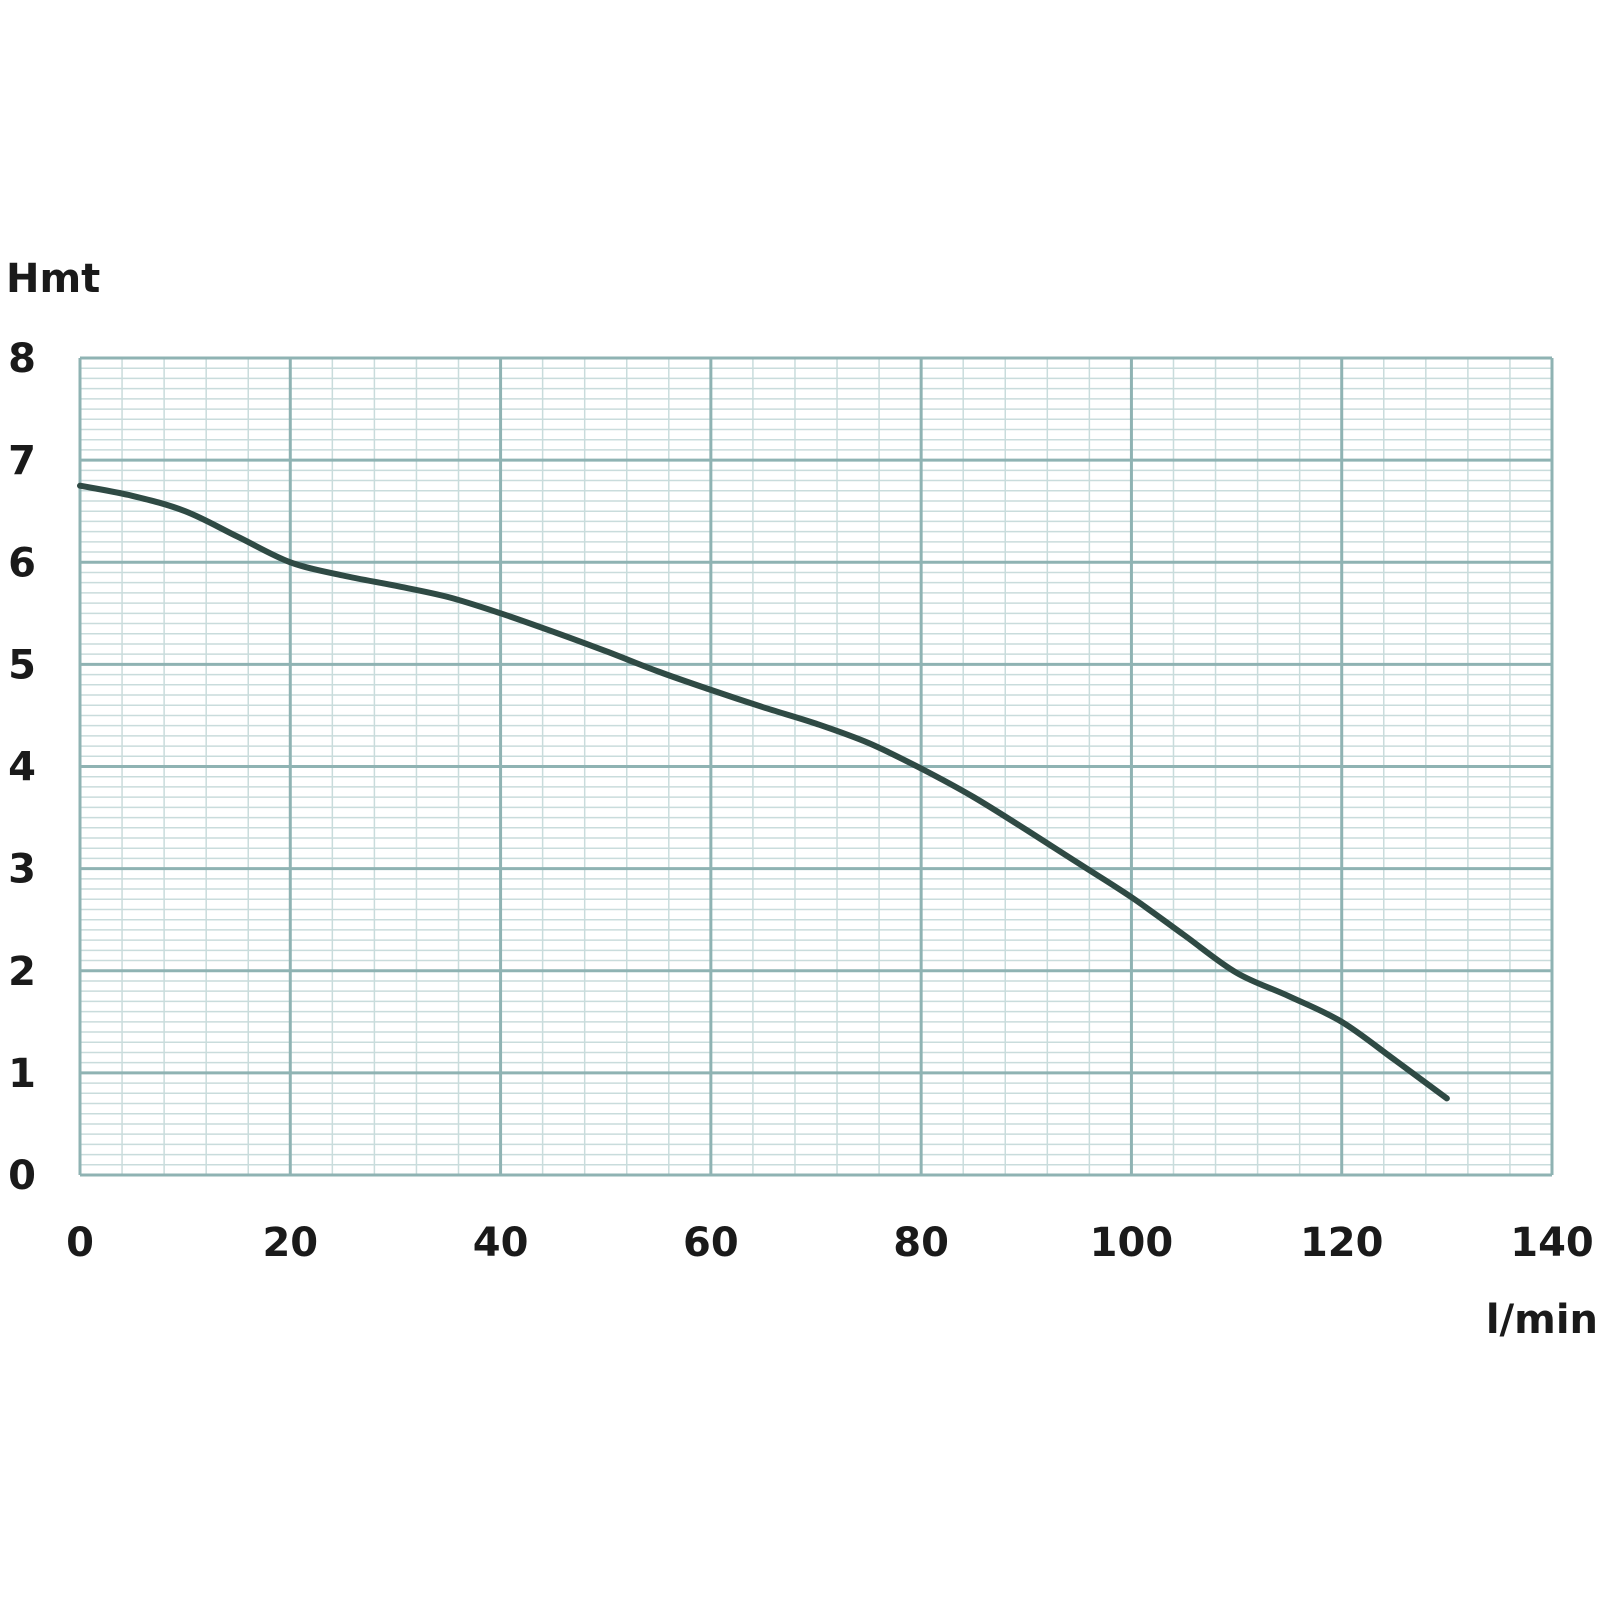 The width and height of the screenshot is (1600, 1600). I want to click on x-tick-label: 140, so click(1552, 1243).